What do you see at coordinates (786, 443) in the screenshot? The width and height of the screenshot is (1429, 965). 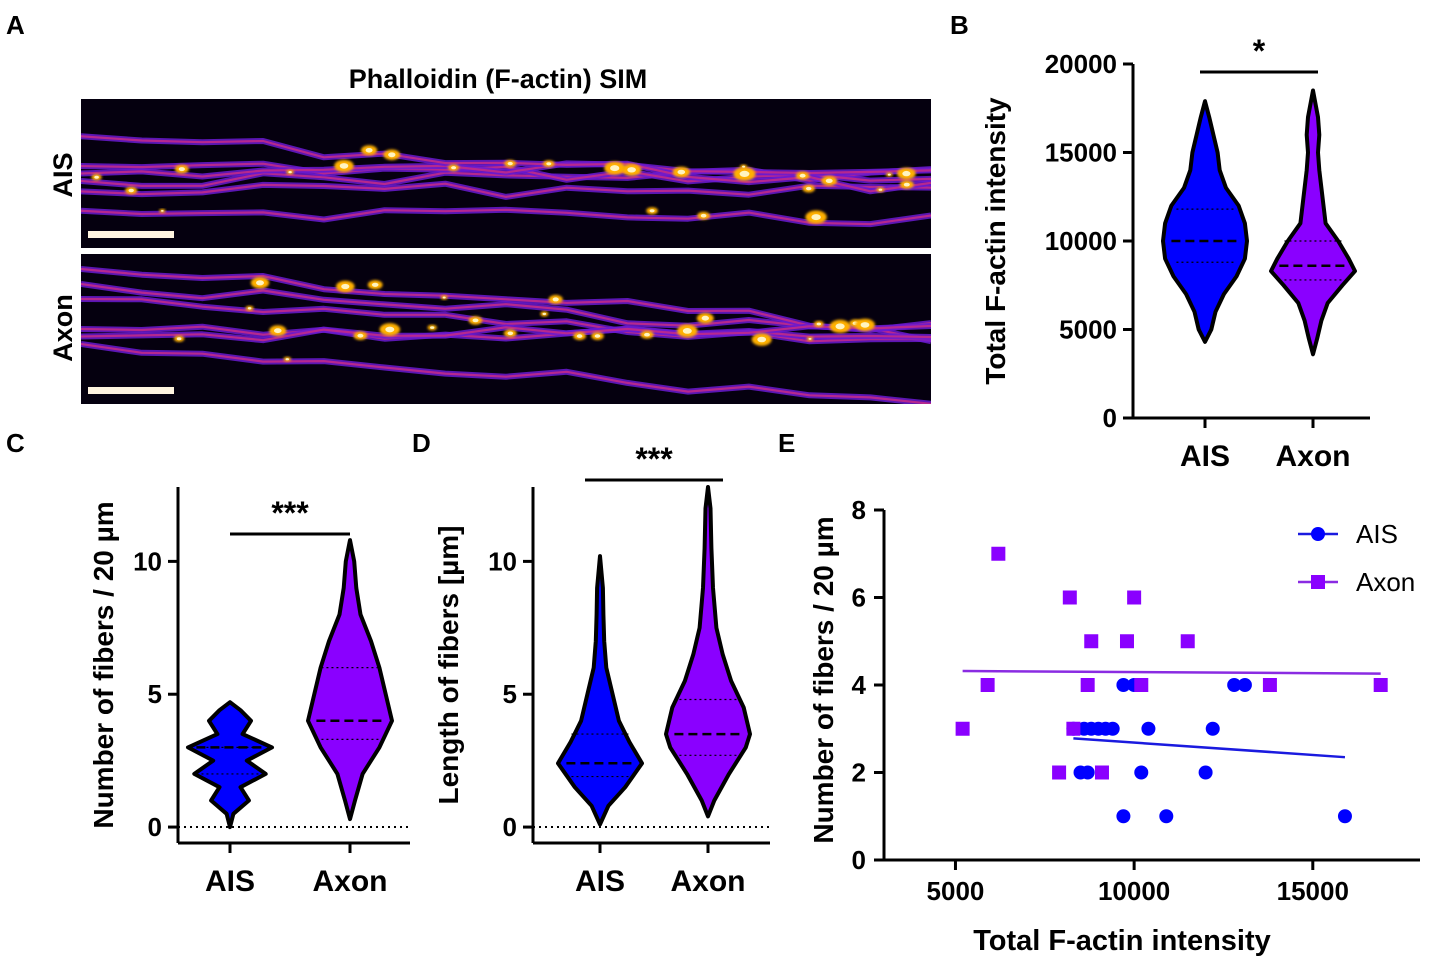 I see `panel-letter-e: E` at bounding box center [786, 443].